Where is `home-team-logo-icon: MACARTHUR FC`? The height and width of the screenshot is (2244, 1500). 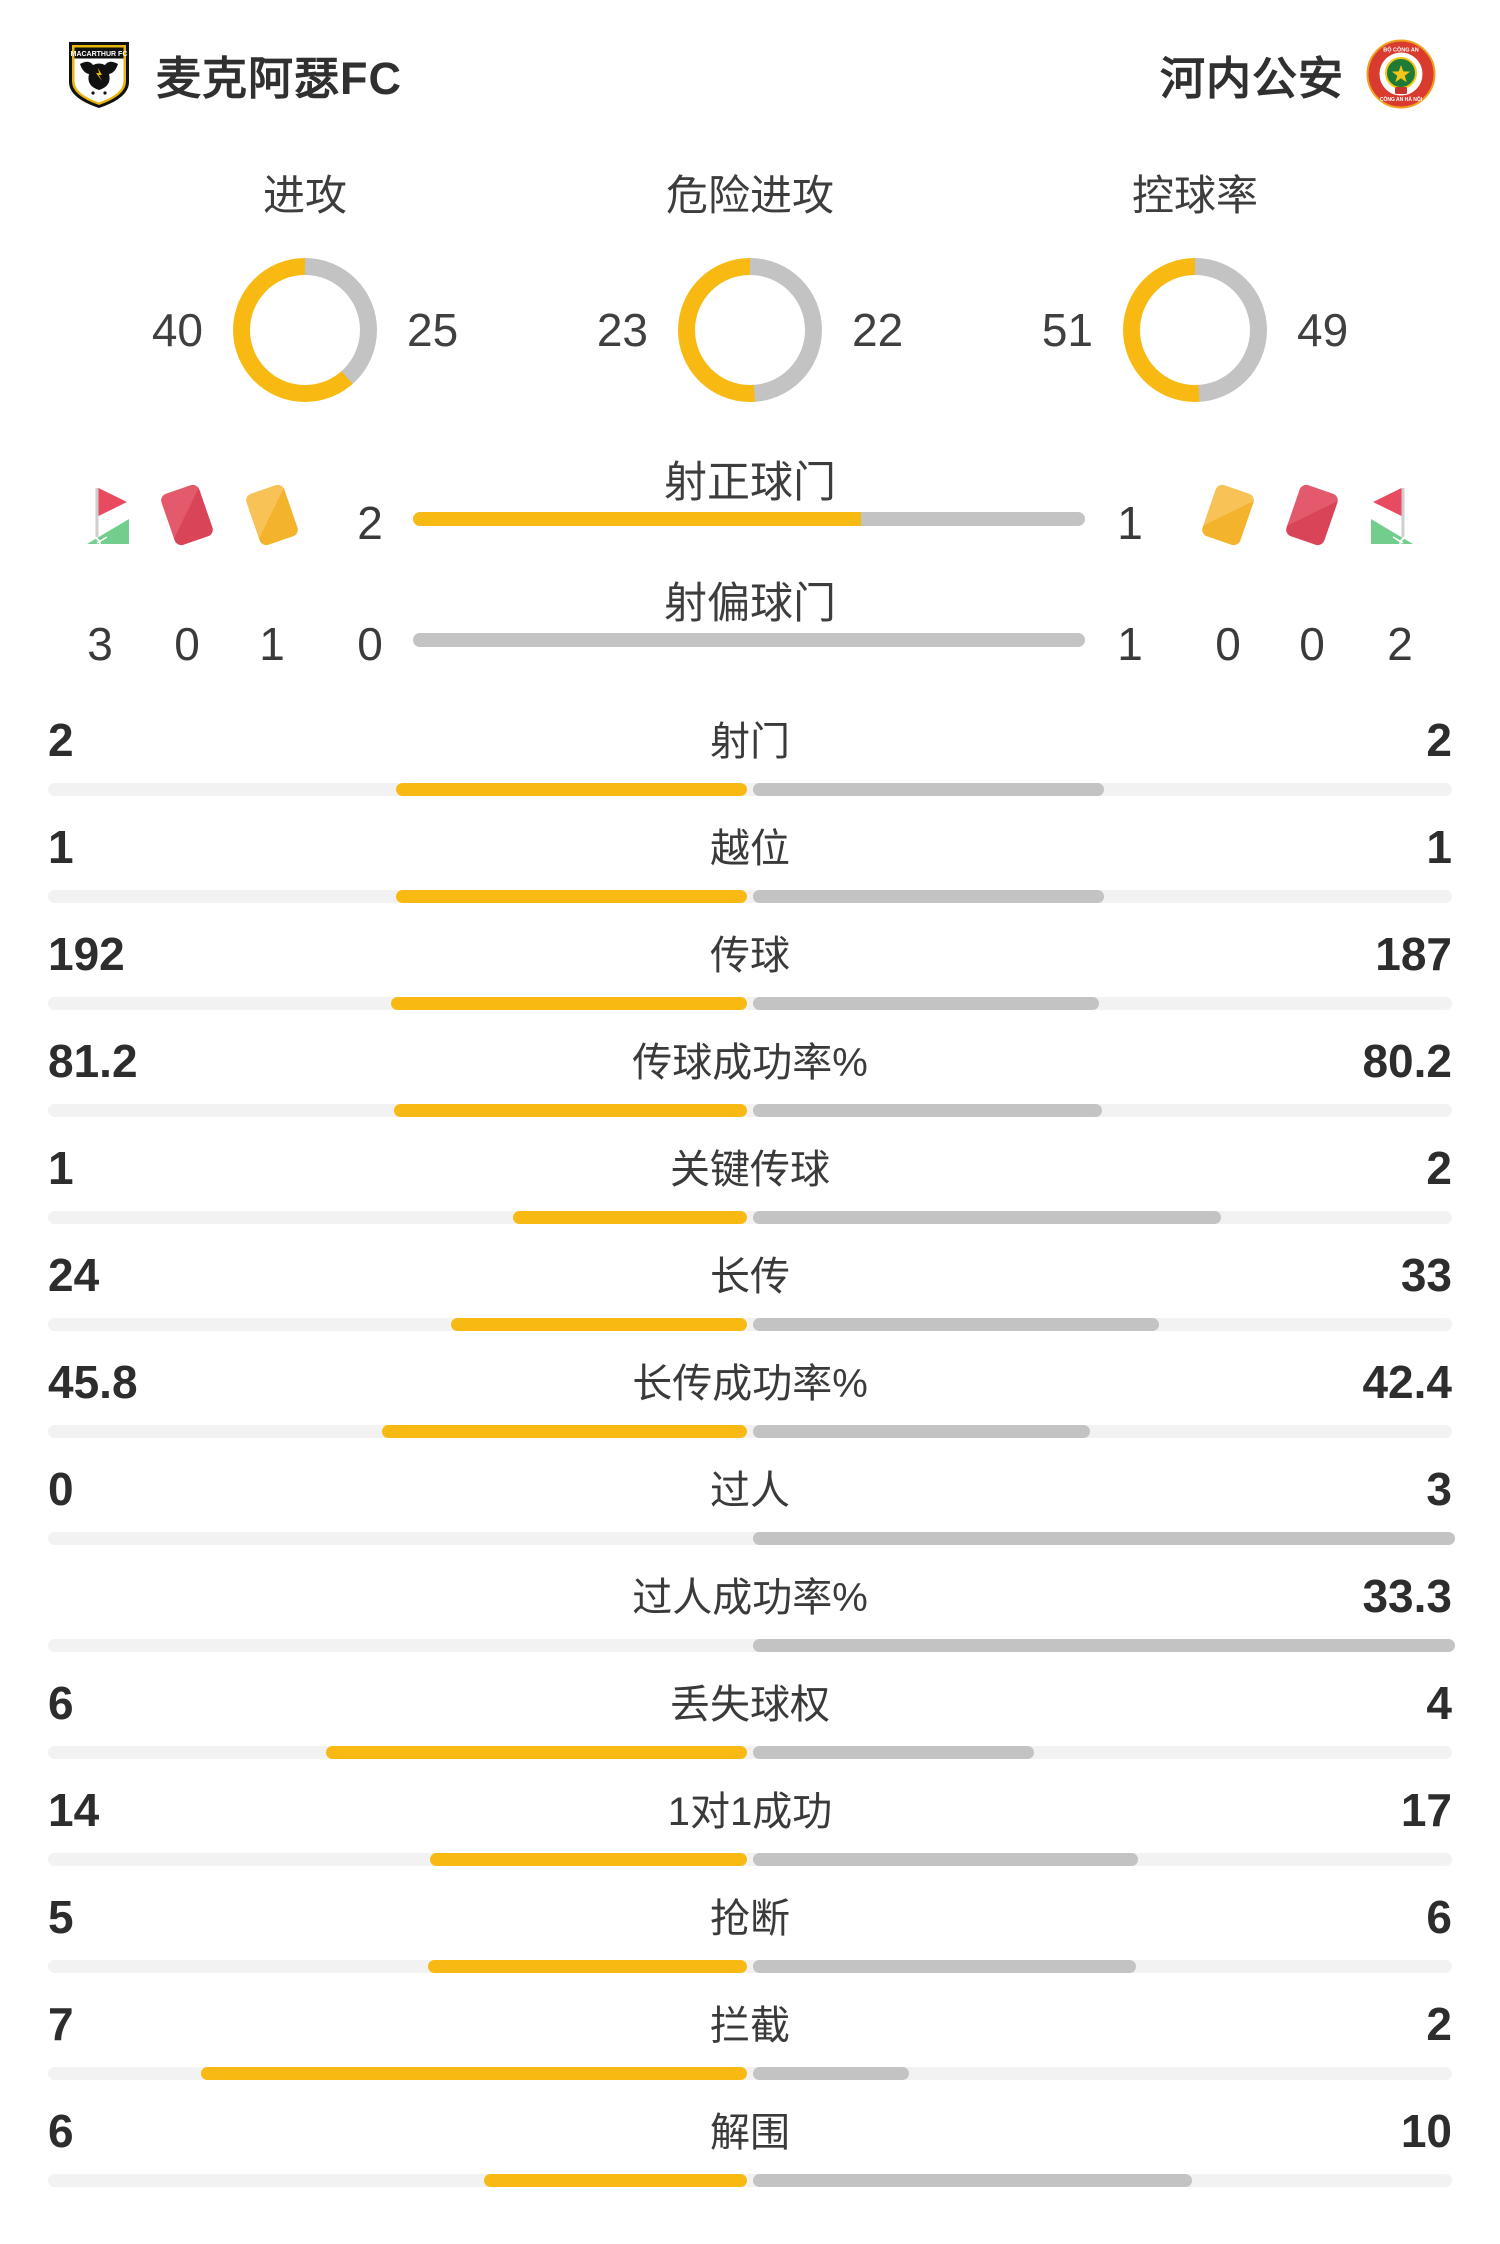
home-team-logo-icon: MACARTHUR FC is located at coordinates (99, 74).